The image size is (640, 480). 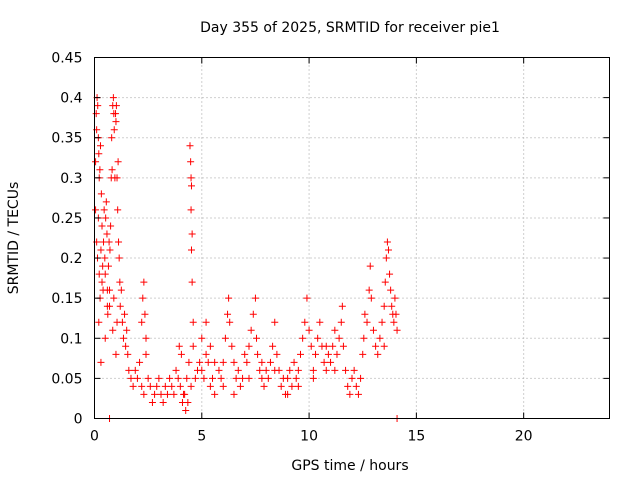 What do you see at coordinates (71, 259) in the screenshot?
I see `y-tick-label: 0.2` at bounding box center [71, 259].